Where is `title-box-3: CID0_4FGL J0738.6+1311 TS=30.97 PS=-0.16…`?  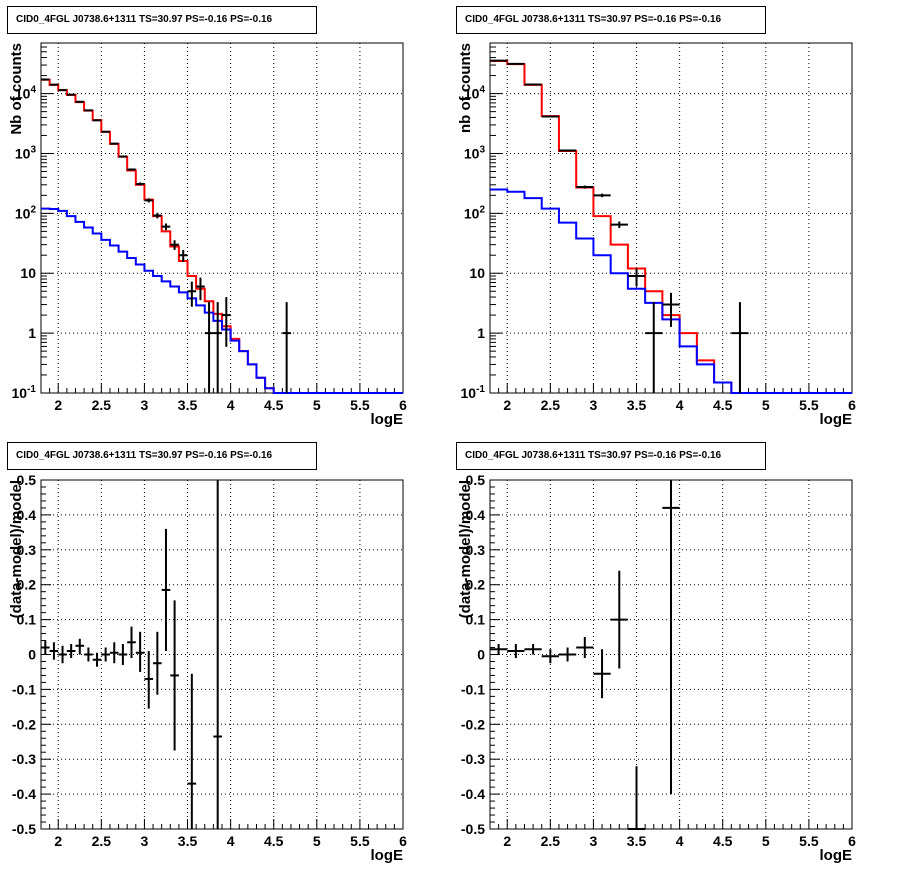 title-box-3: CID0_4FGL J0738.6+1311 TS=30.97 PS=-0.16… is located at coordinates (162, 456).